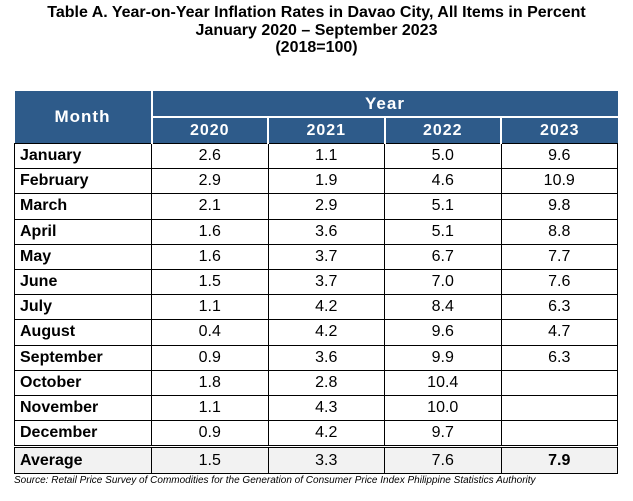  Describe the element at coordinates (210, 282) in the screenshot. I see `value-cell: 1.5` at that location.